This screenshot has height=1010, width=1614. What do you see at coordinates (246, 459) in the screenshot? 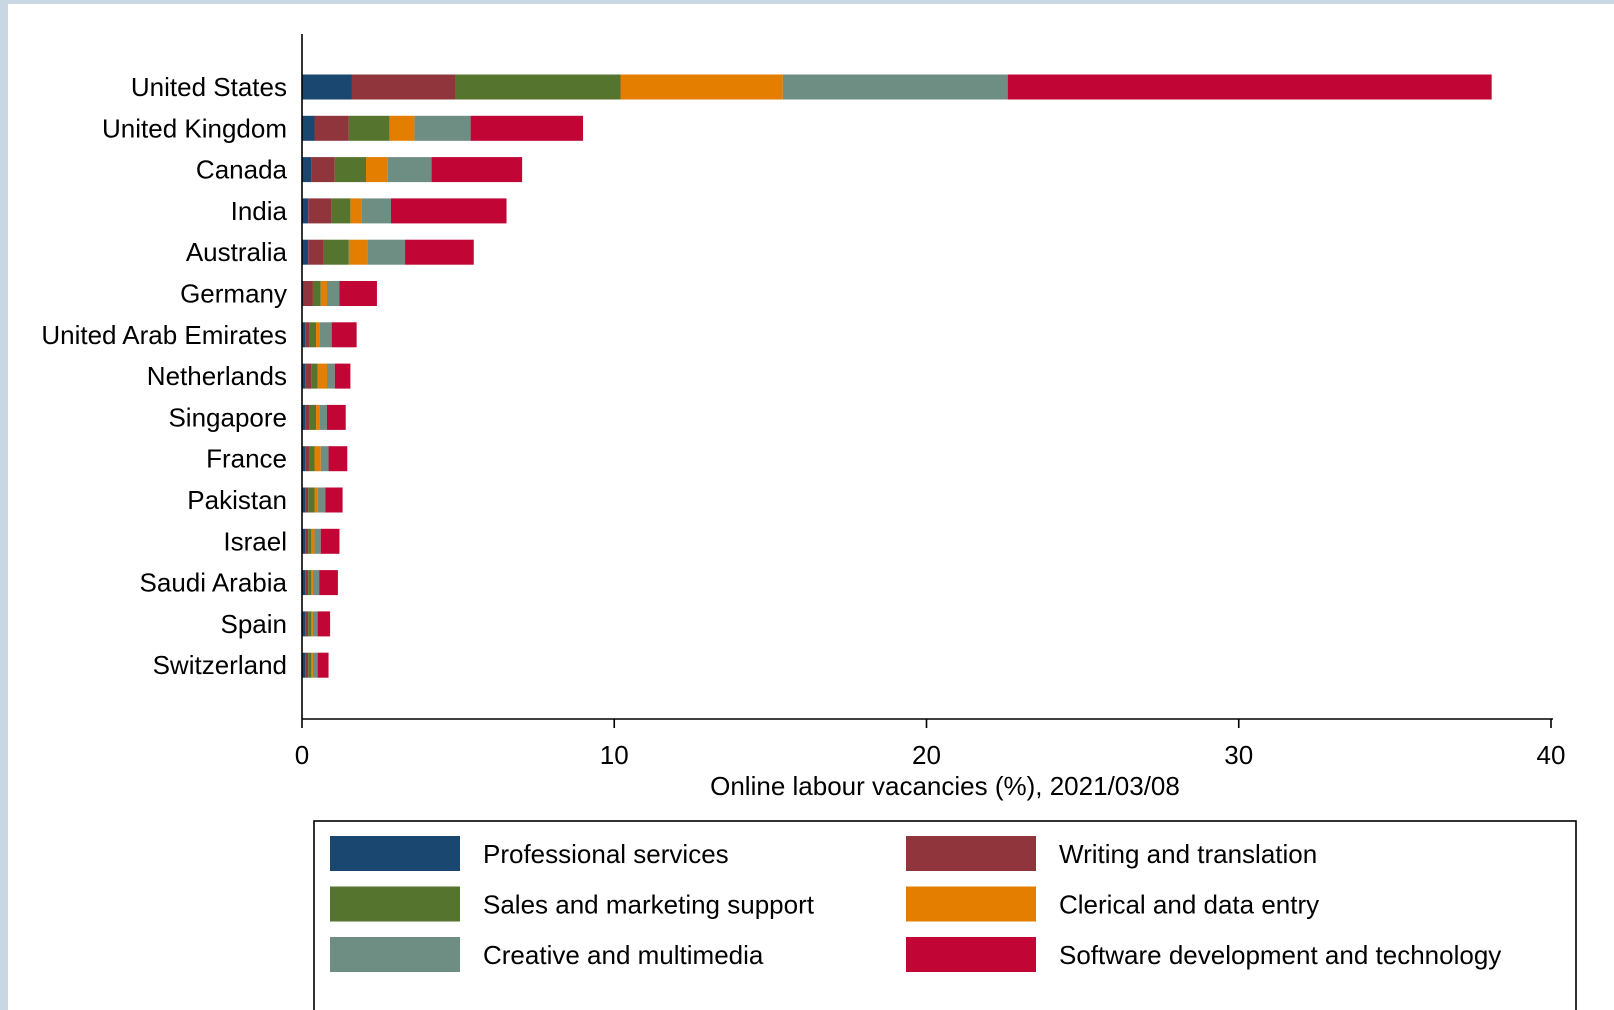
I see `category-label: France` at bounding box center [246, 459].